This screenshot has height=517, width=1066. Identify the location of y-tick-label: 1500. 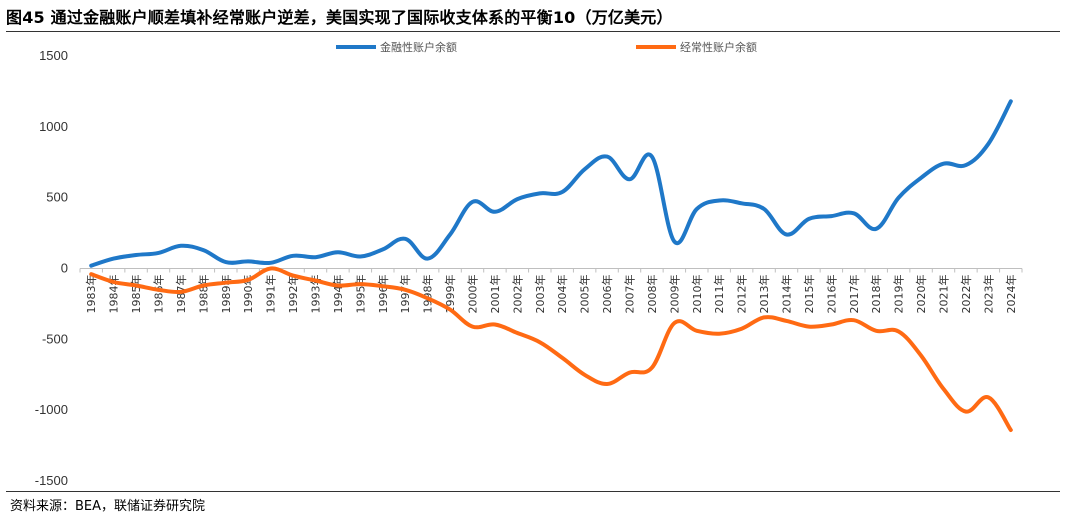
(53, 55).